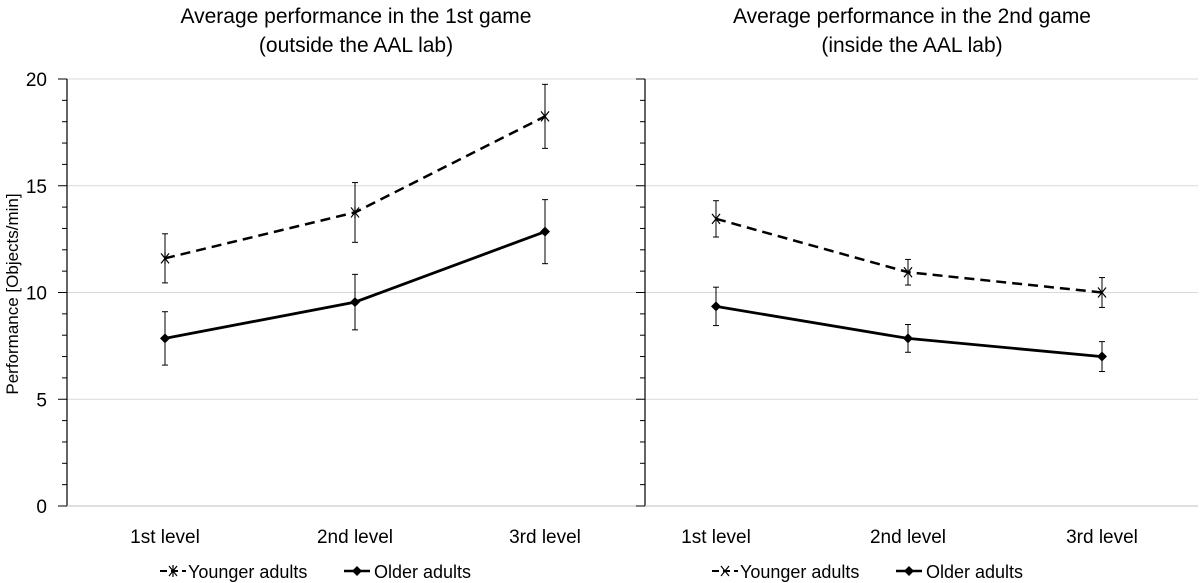 Image resolution: width=1200 pixels, height=583 pixels. What do you see at coordinates (36, 187) in the screenshot?
I see `y-tick-label: 15` at bounding box center [36, 187].